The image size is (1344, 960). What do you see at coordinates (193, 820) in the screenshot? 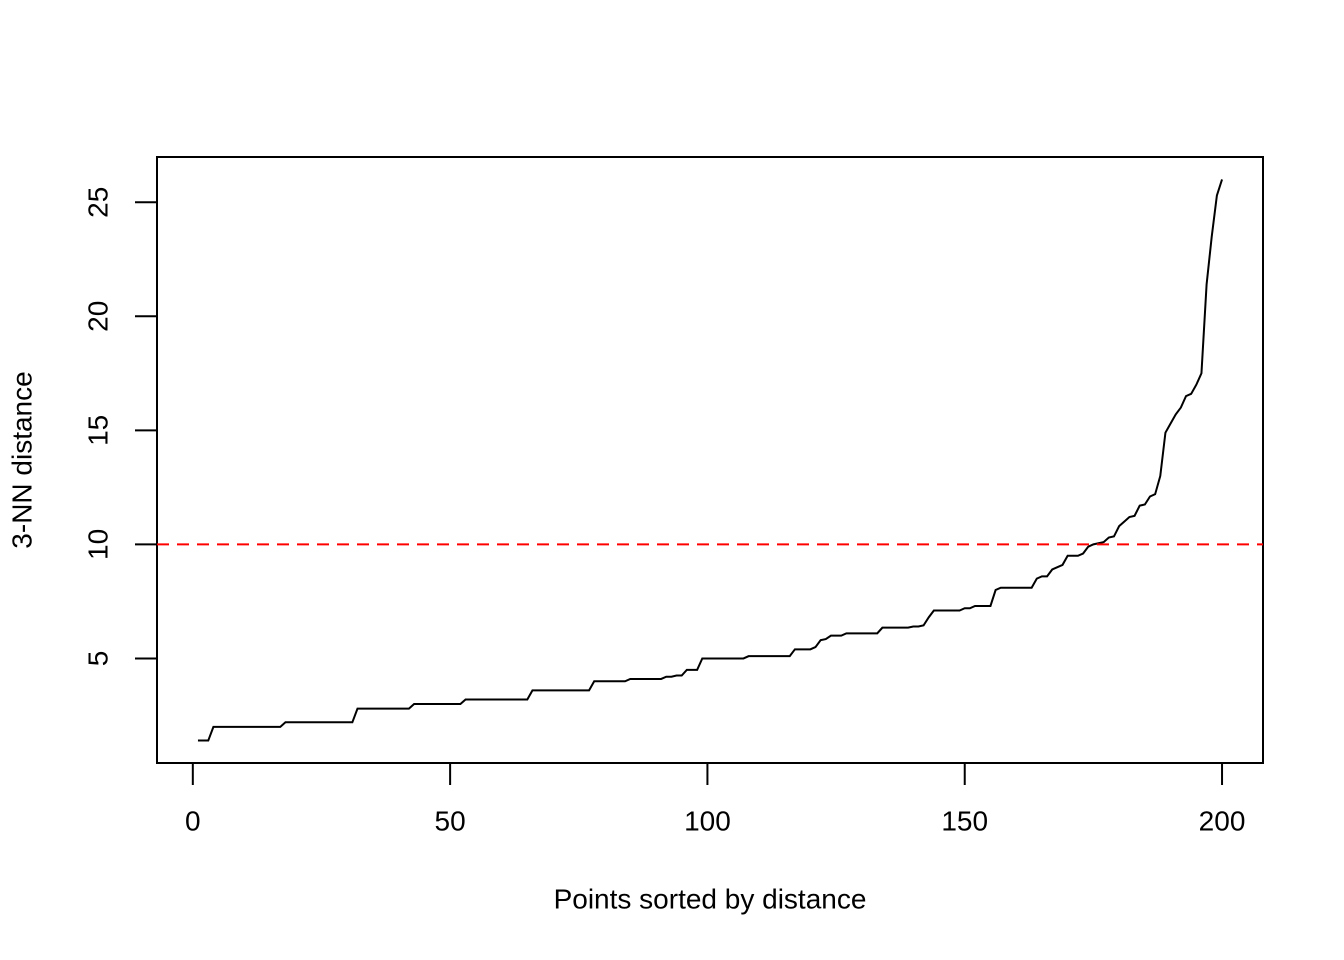
I see `x-tick-label: 0` at bounding box center [193, 820].